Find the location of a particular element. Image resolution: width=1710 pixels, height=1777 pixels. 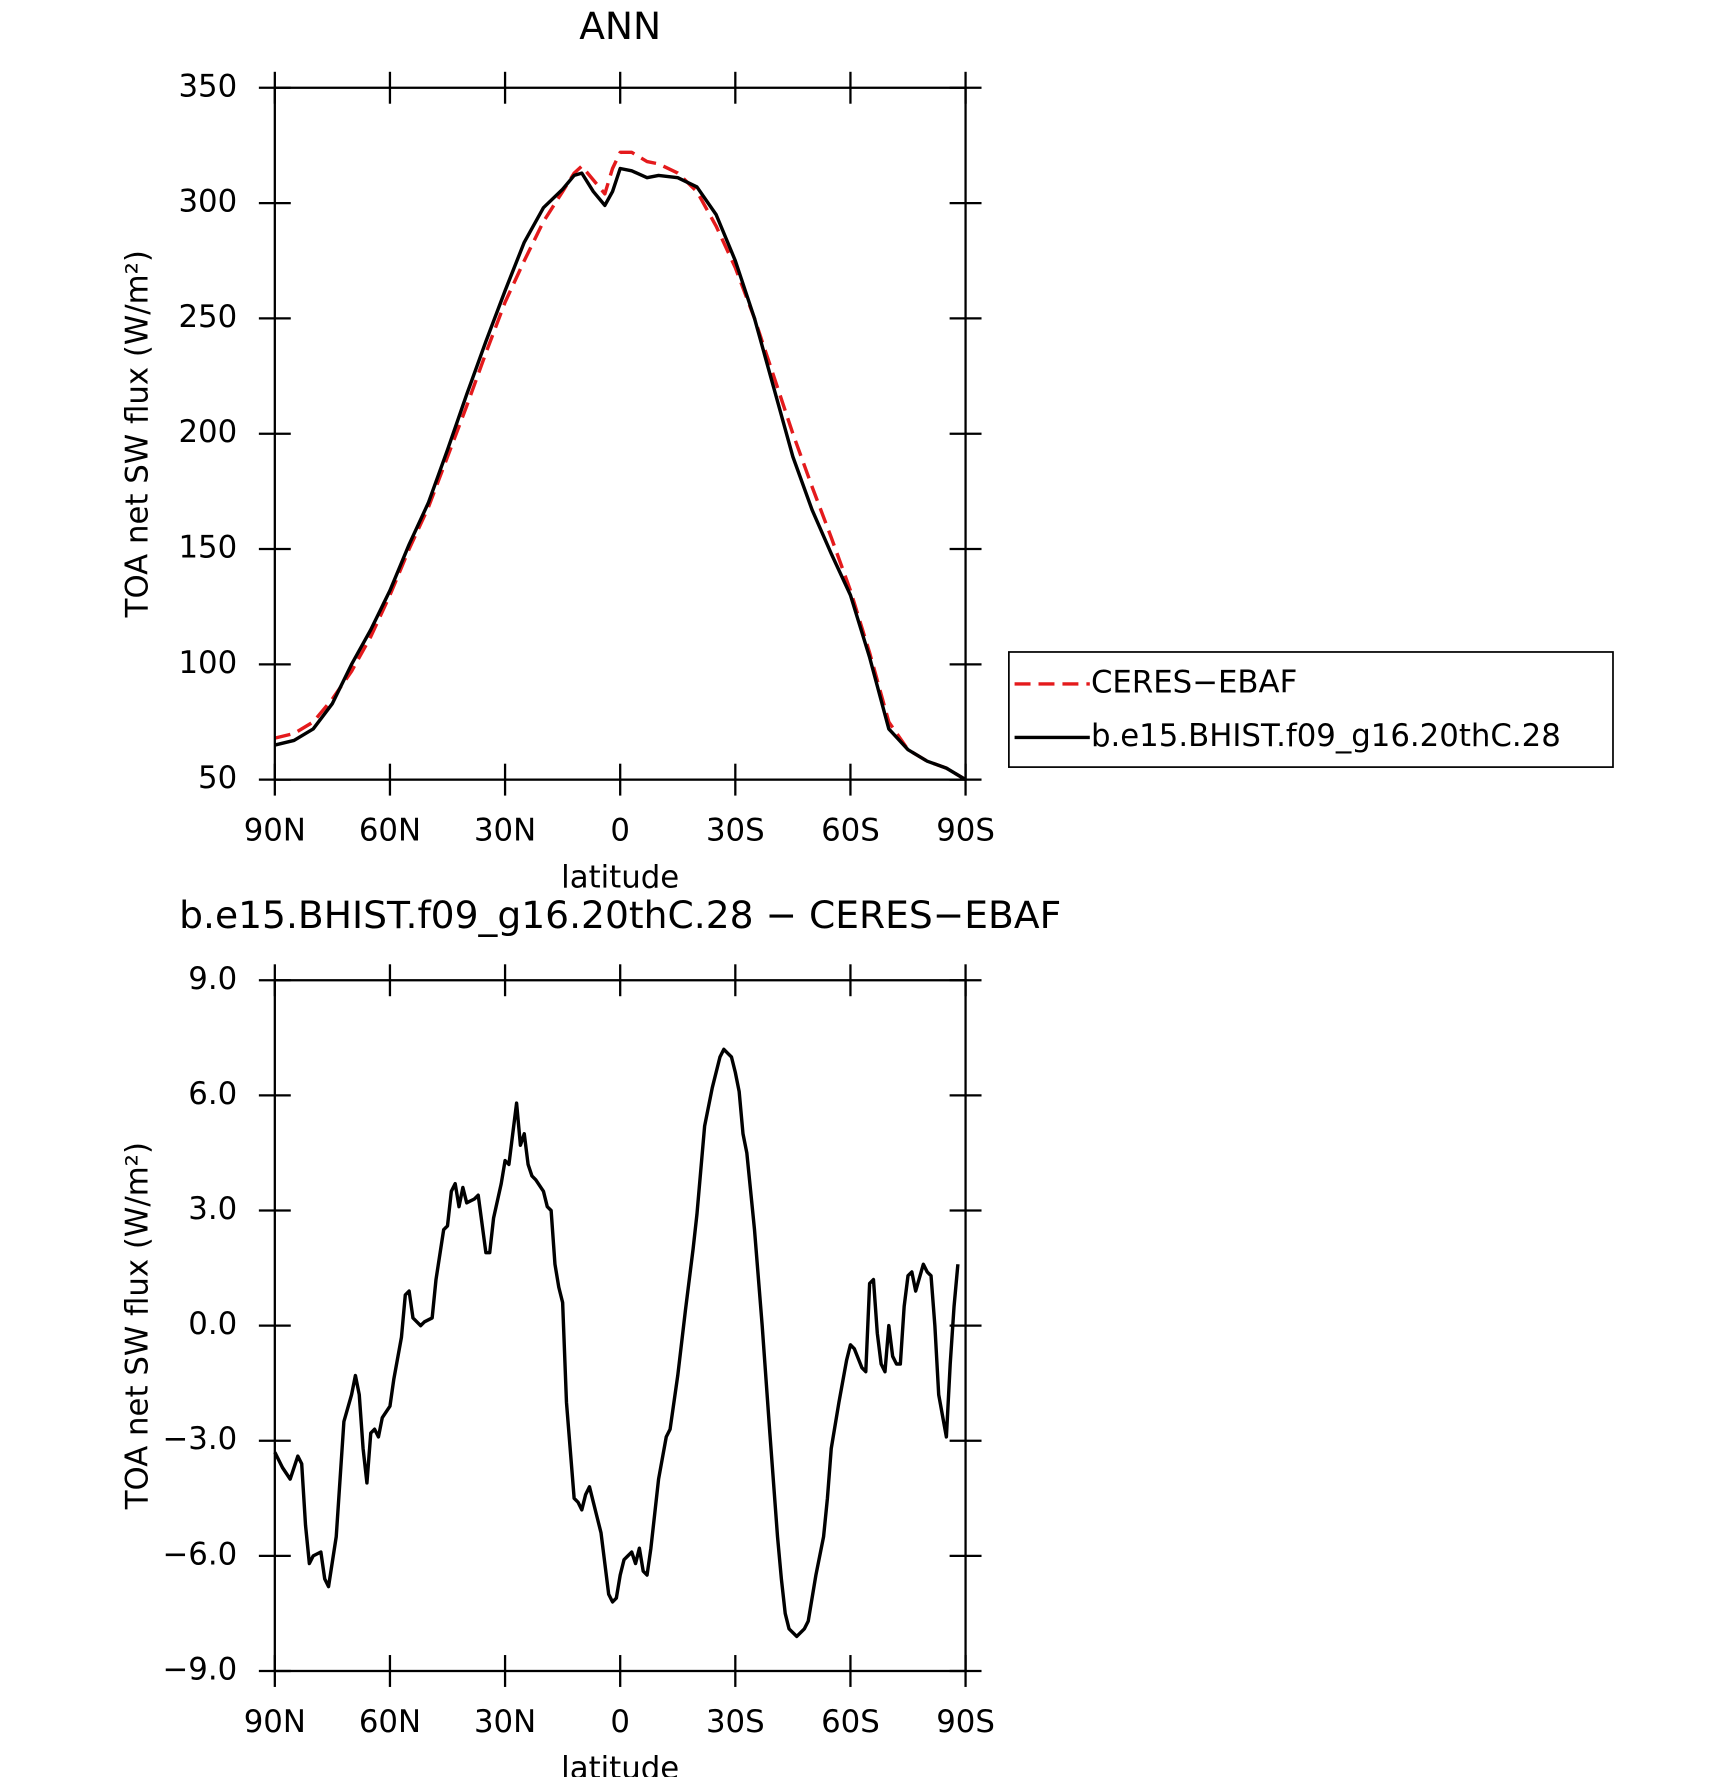

y-tick-label: −6.0 is located at coordinates (199, 1554).